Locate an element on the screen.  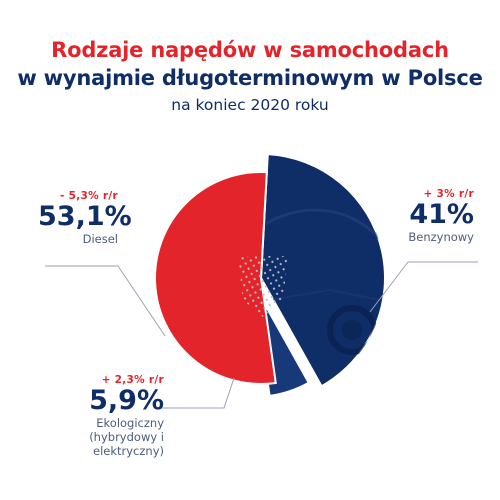
center-logo is located at coordinates (263, 286).